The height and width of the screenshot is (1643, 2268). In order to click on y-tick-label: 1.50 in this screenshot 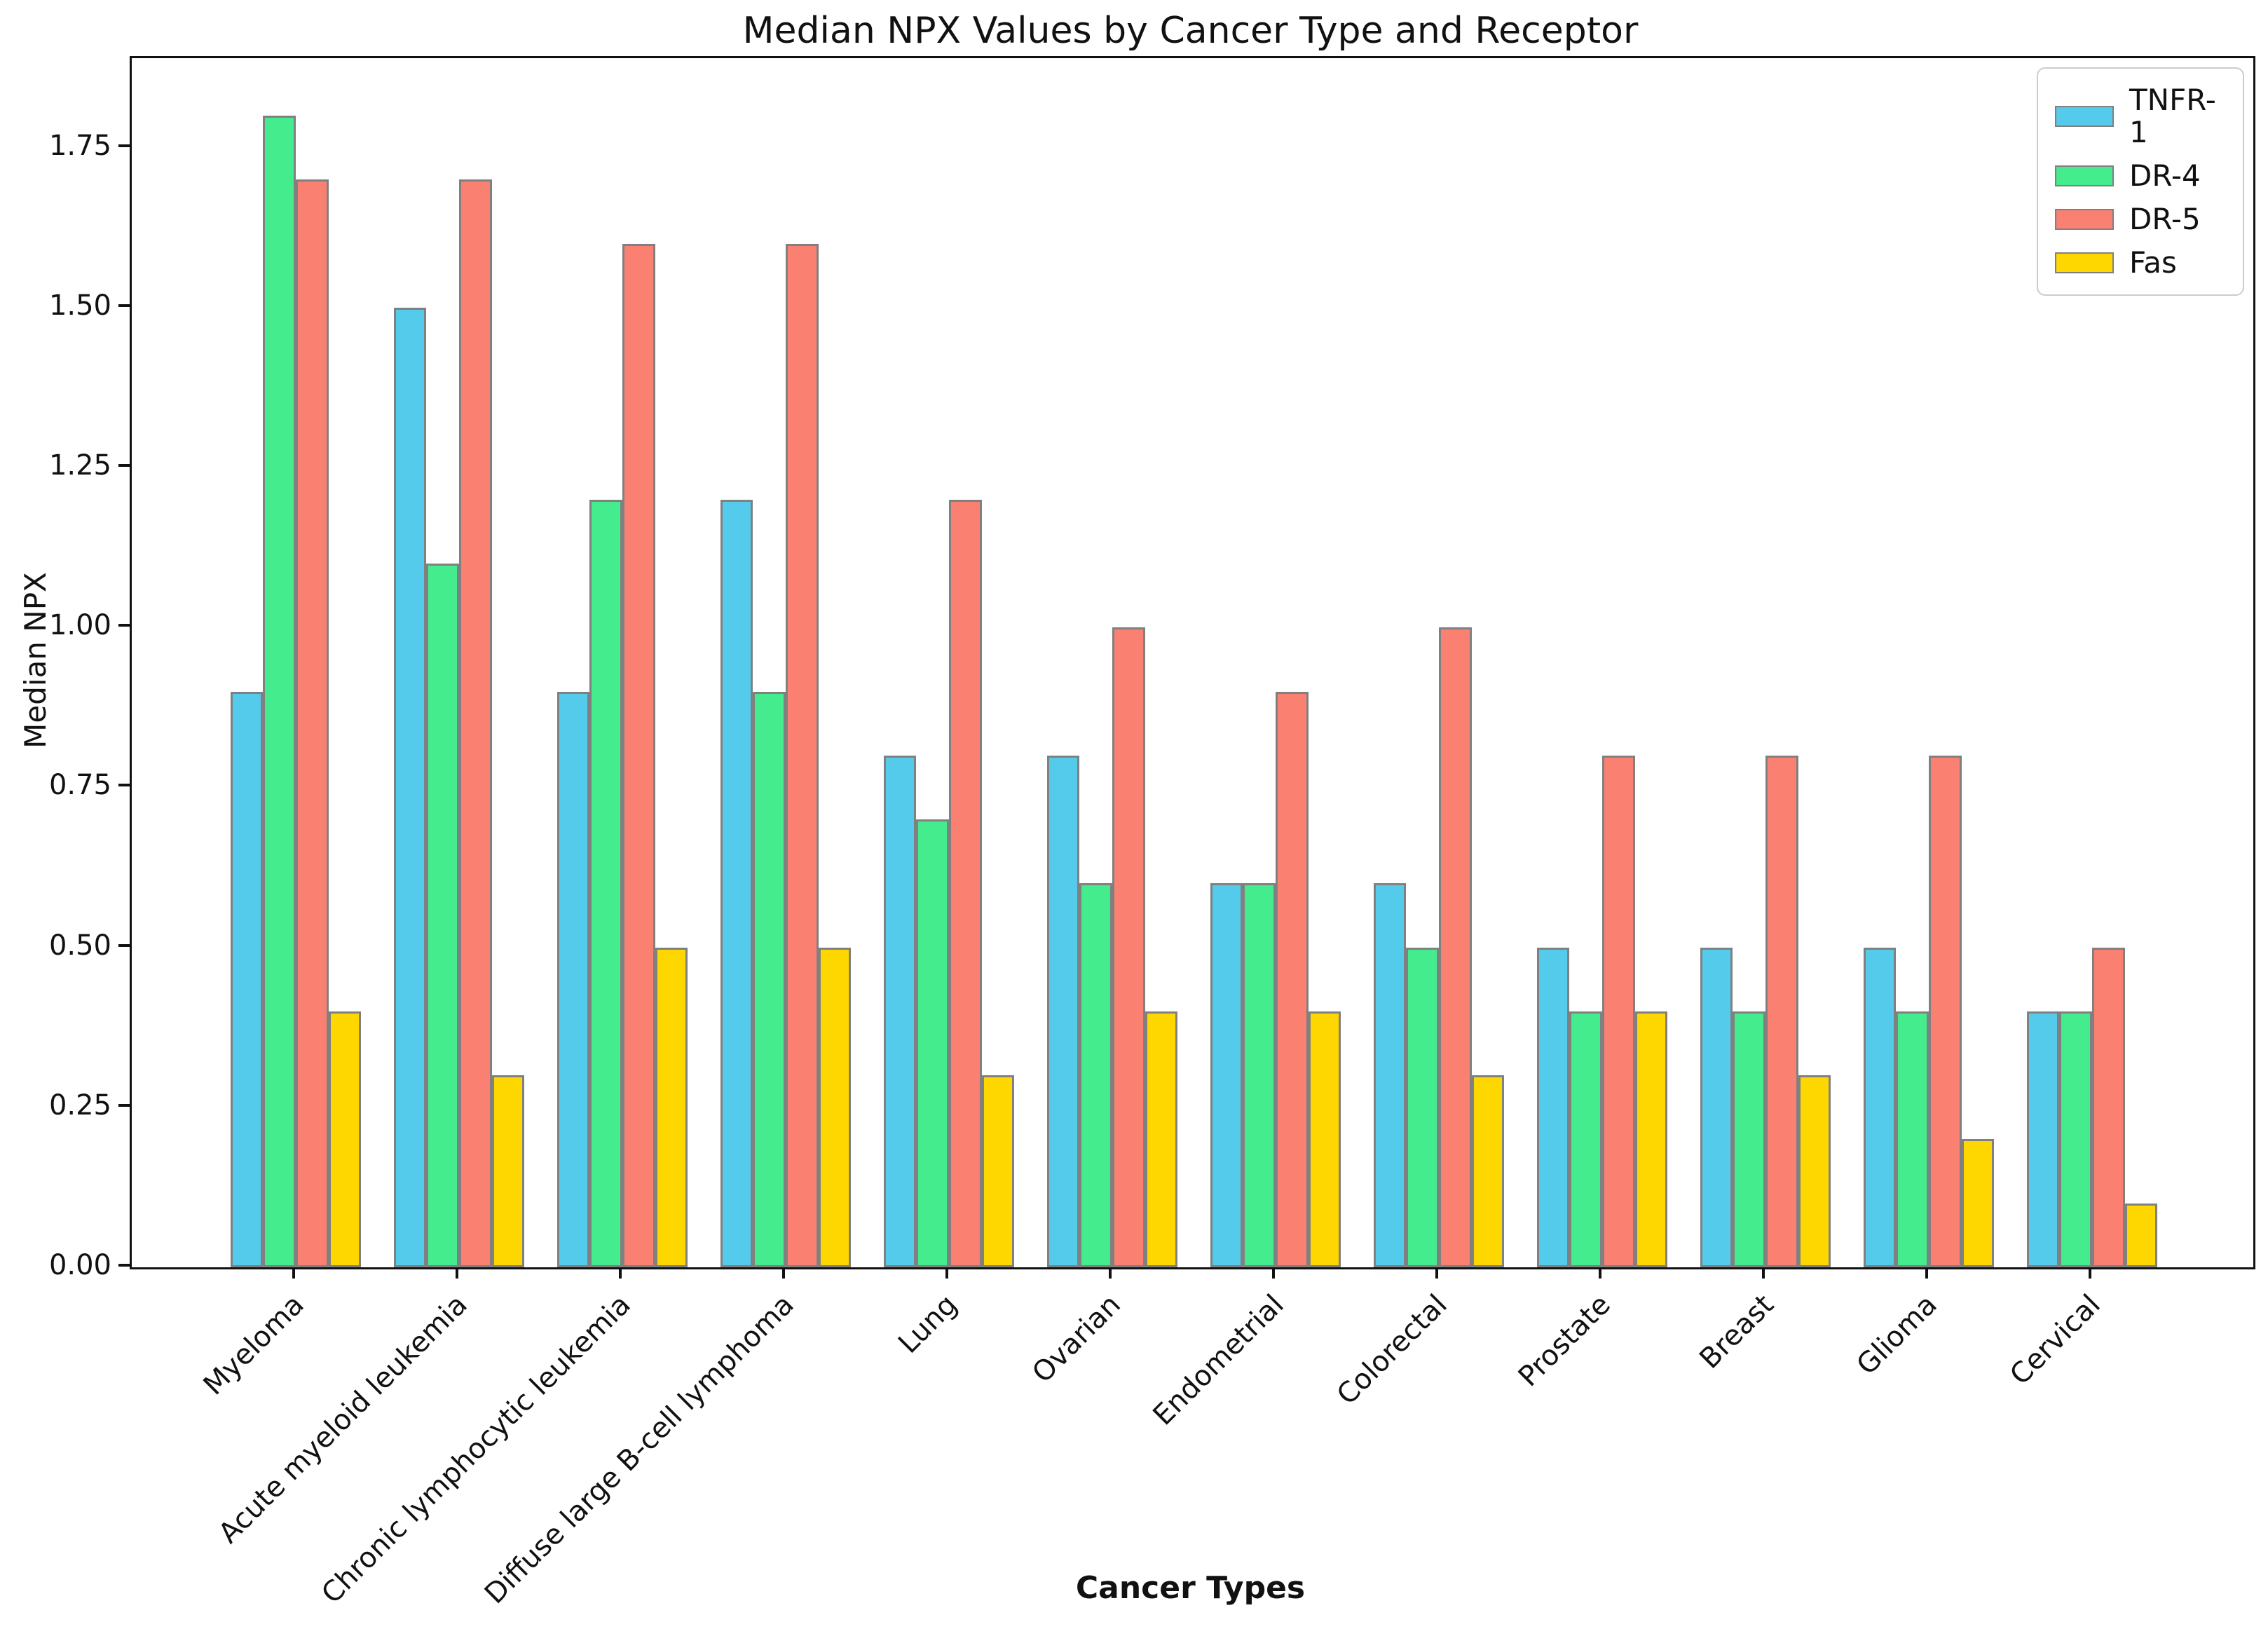, I will do `click(80, 305)`.